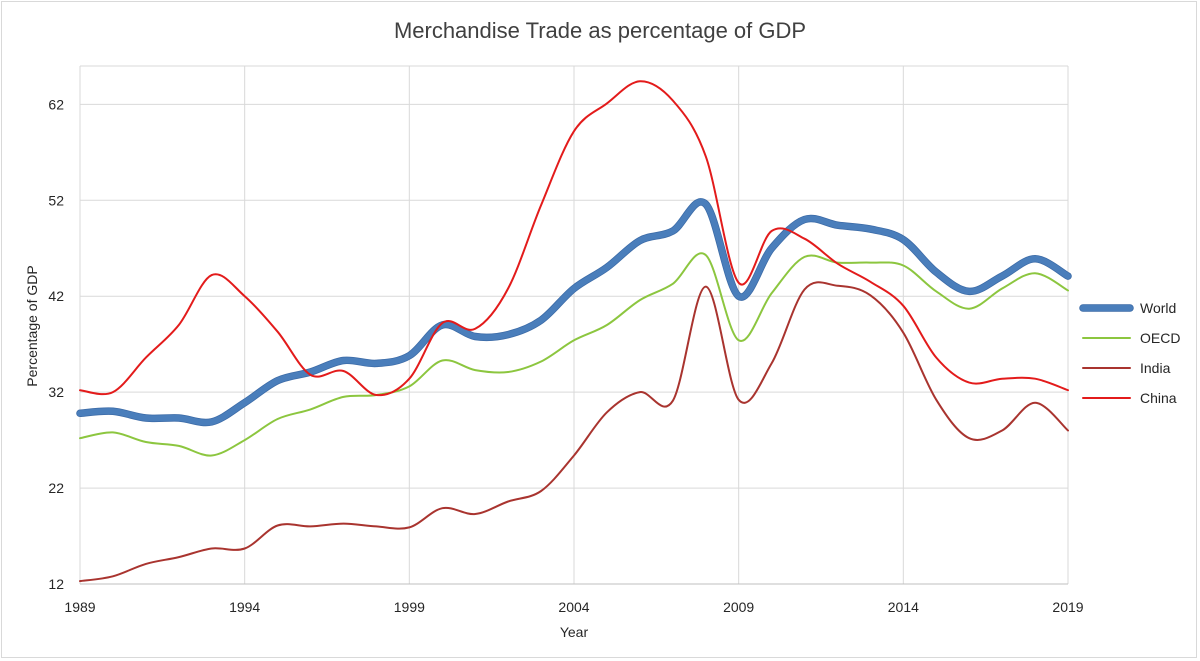 Image resolution: width=1200 pixels, height=661 pixels. What do you see at coordinates (573, 607) in the screenshot?
I see `x-tick-label: 2004` at bounding box center [573, 607].